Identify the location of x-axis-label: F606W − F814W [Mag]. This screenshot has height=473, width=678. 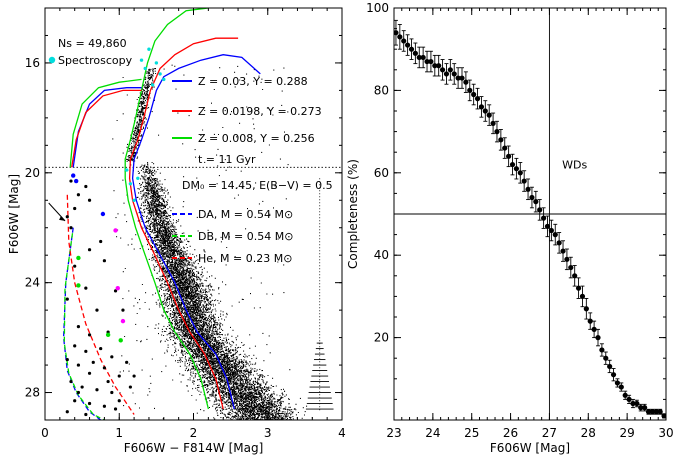
(194, 448).